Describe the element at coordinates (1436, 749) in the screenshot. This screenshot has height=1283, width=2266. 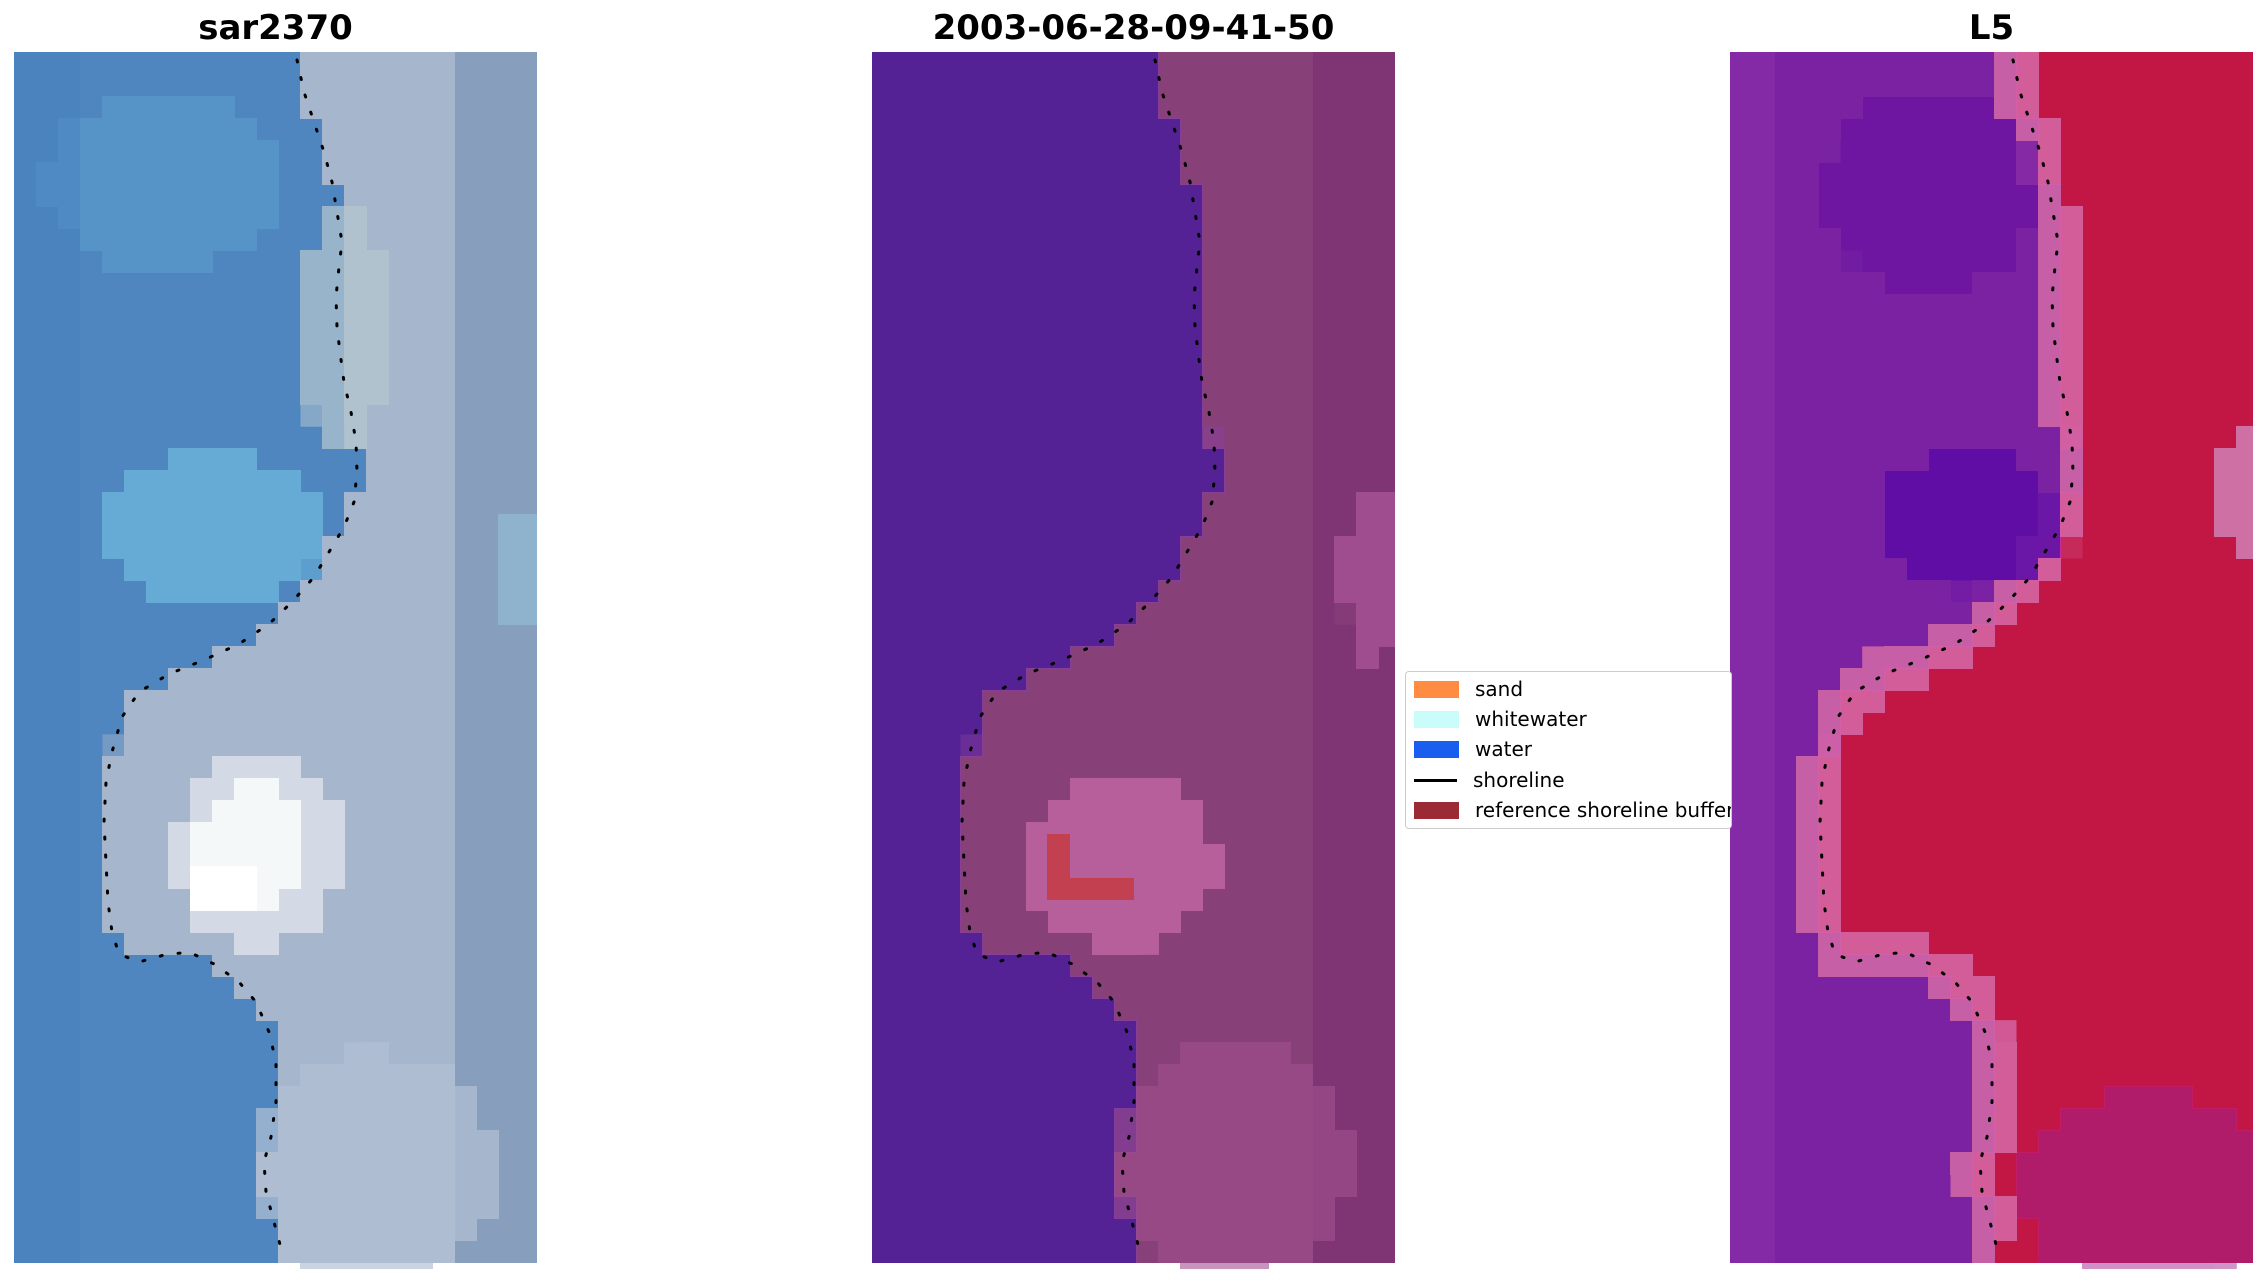
I see `water-swatch` at that location.